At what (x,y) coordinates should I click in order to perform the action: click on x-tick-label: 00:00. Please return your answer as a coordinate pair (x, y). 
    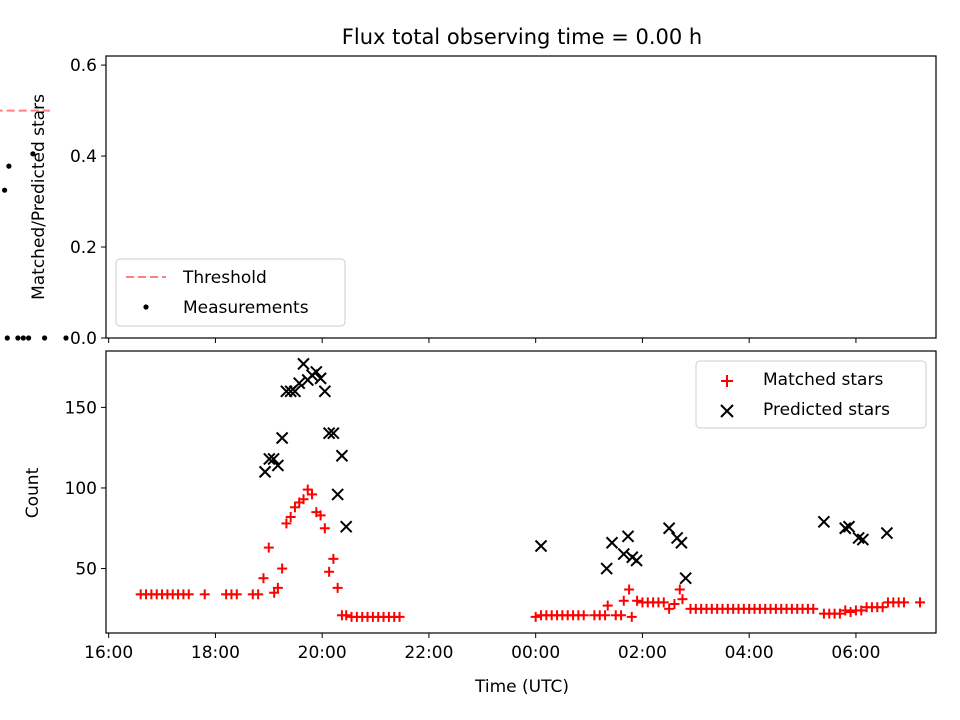
    Looking at the image, I should click on (535, 653).